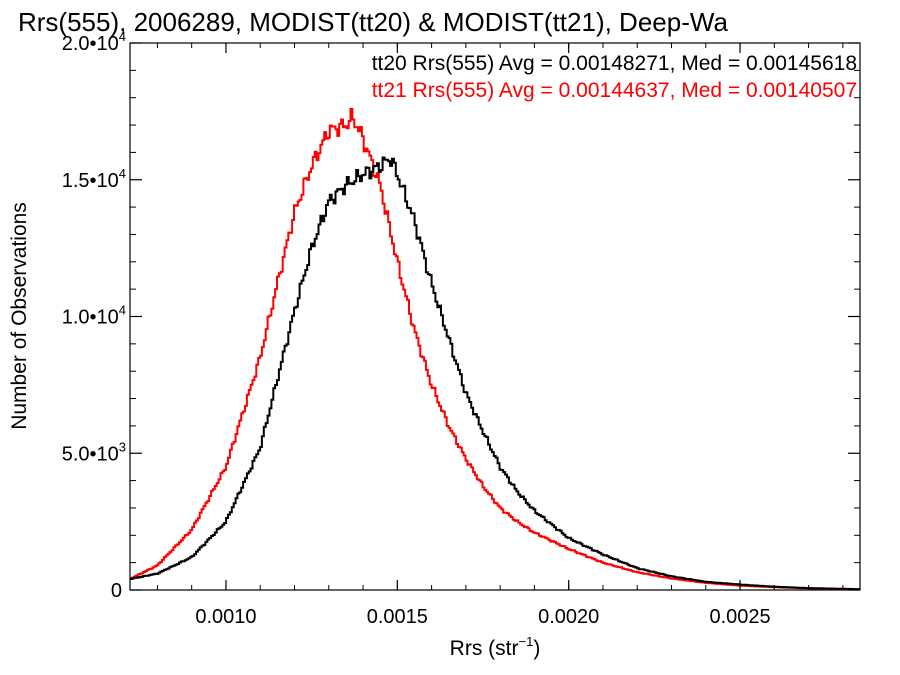 This screenshot has width=900, height=675. What do you see at coordinates (739, 617) in the screenshot?
I see `x-tick-label: 0.0025` at bounding box center [739, 617].